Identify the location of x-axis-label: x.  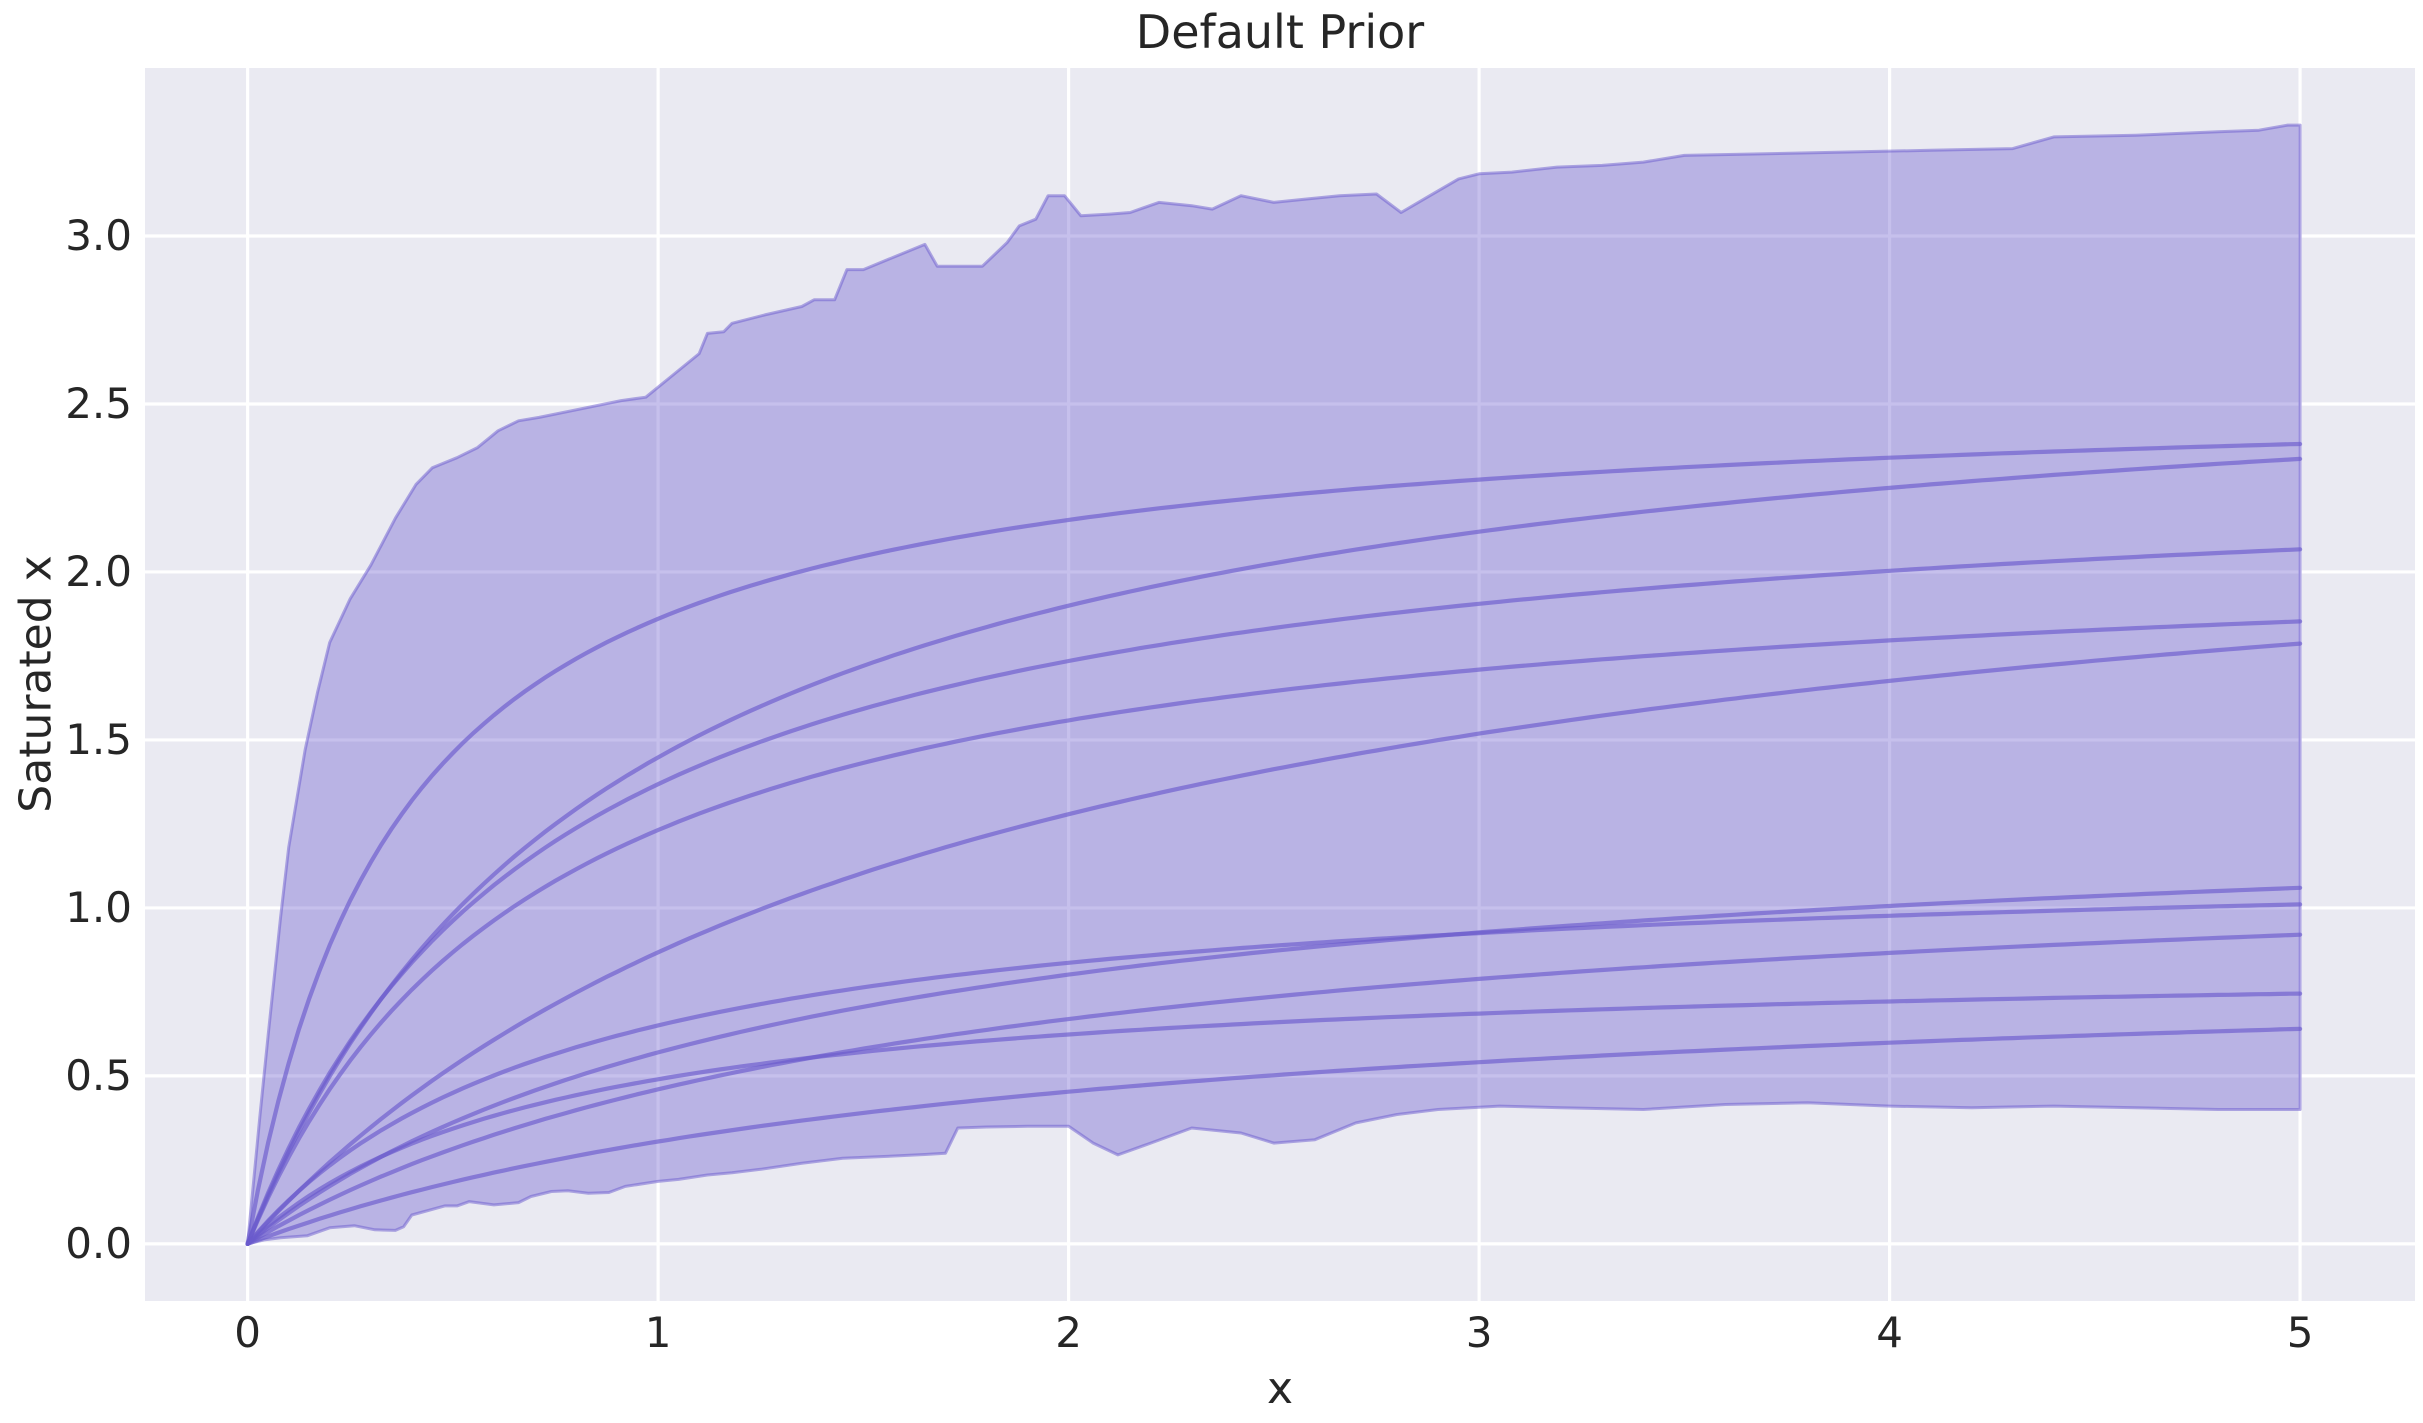
(1280, 1388).